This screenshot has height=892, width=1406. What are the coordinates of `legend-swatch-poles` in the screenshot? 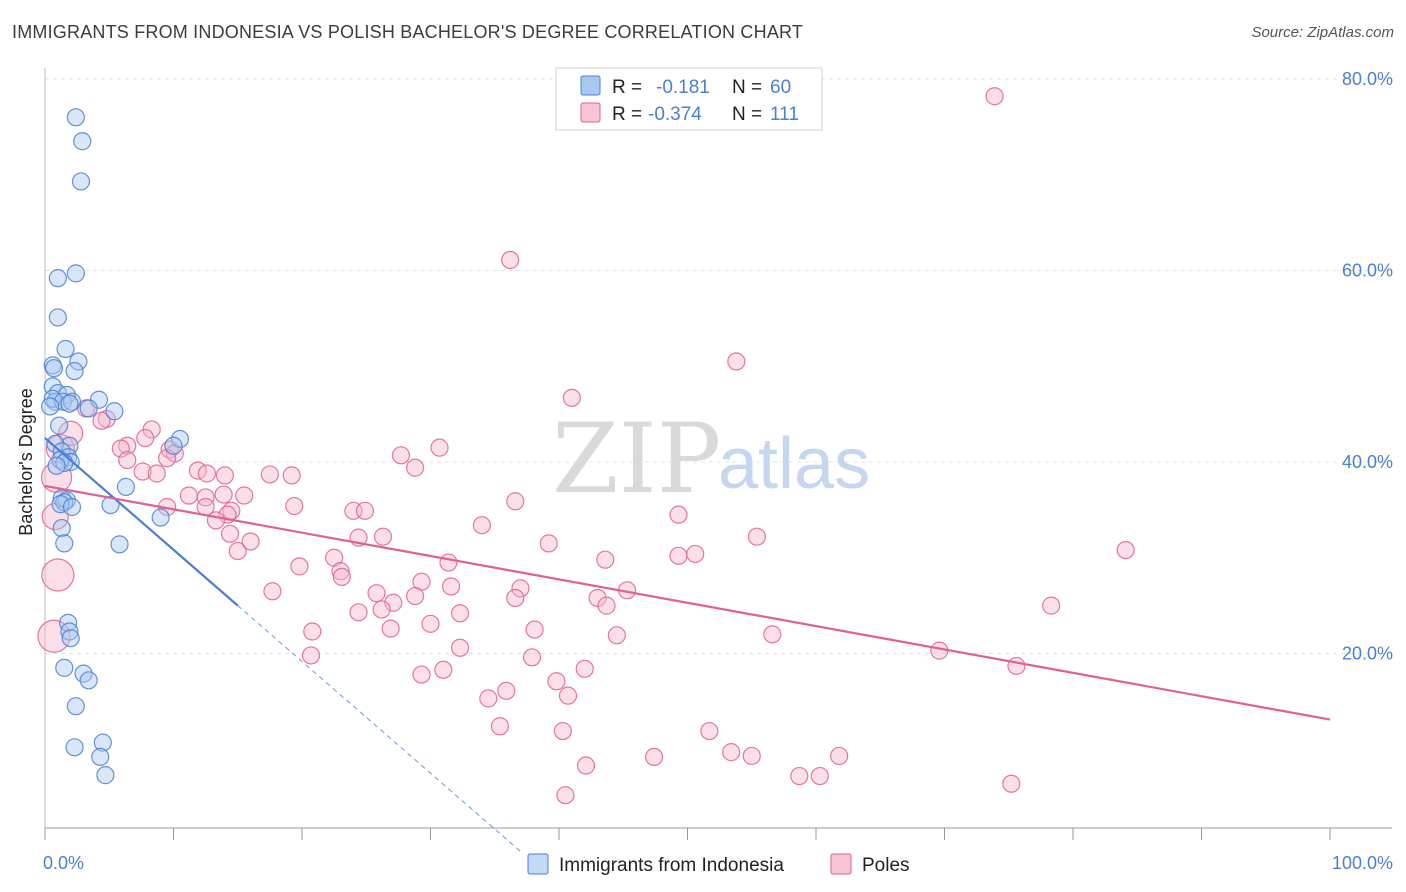 It's located at (590, 112).